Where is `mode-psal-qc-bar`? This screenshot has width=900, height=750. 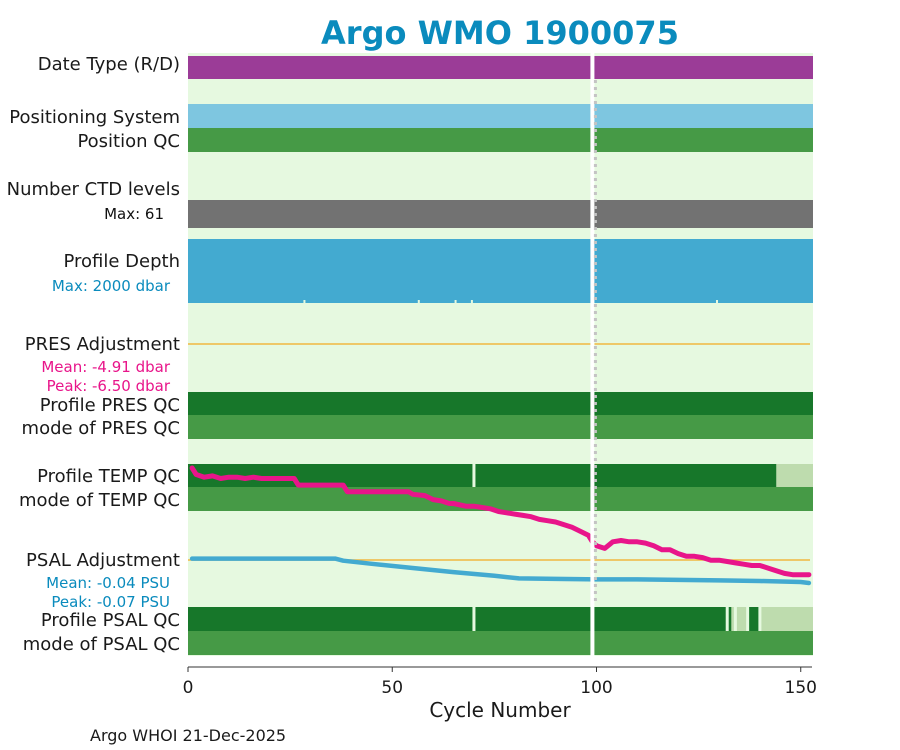 mode-psal-qc-bar is located at coordinates (500, 643).